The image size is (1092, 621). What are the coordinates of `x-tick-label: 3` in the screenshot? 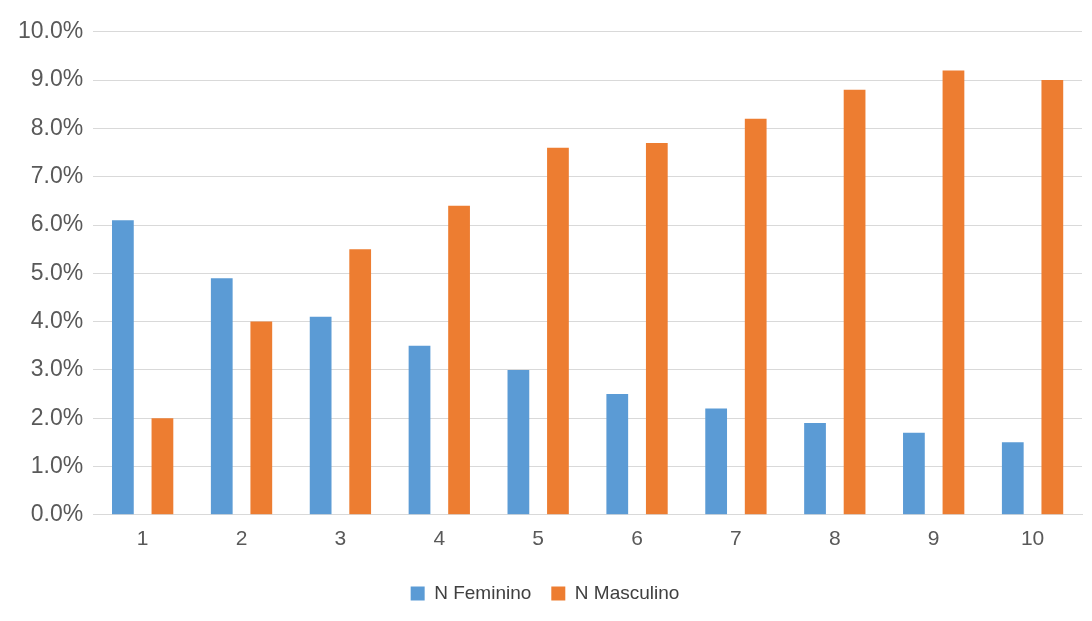 It's located at (340, 538).